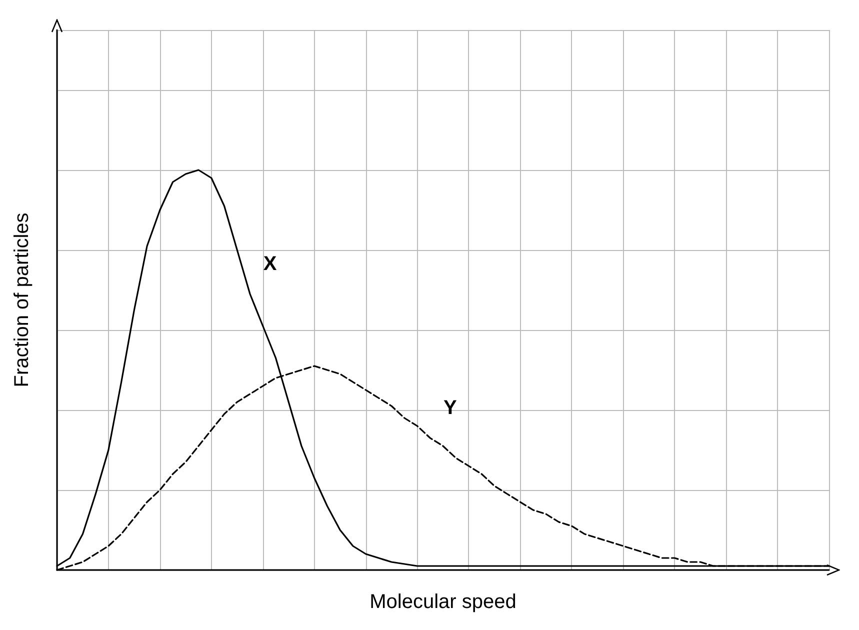 This screenshot has height=630, width=859. What do you see at coordinates (270, 264) in the screenshot?
I see `series-label: X` at bounding box center [270, 264].